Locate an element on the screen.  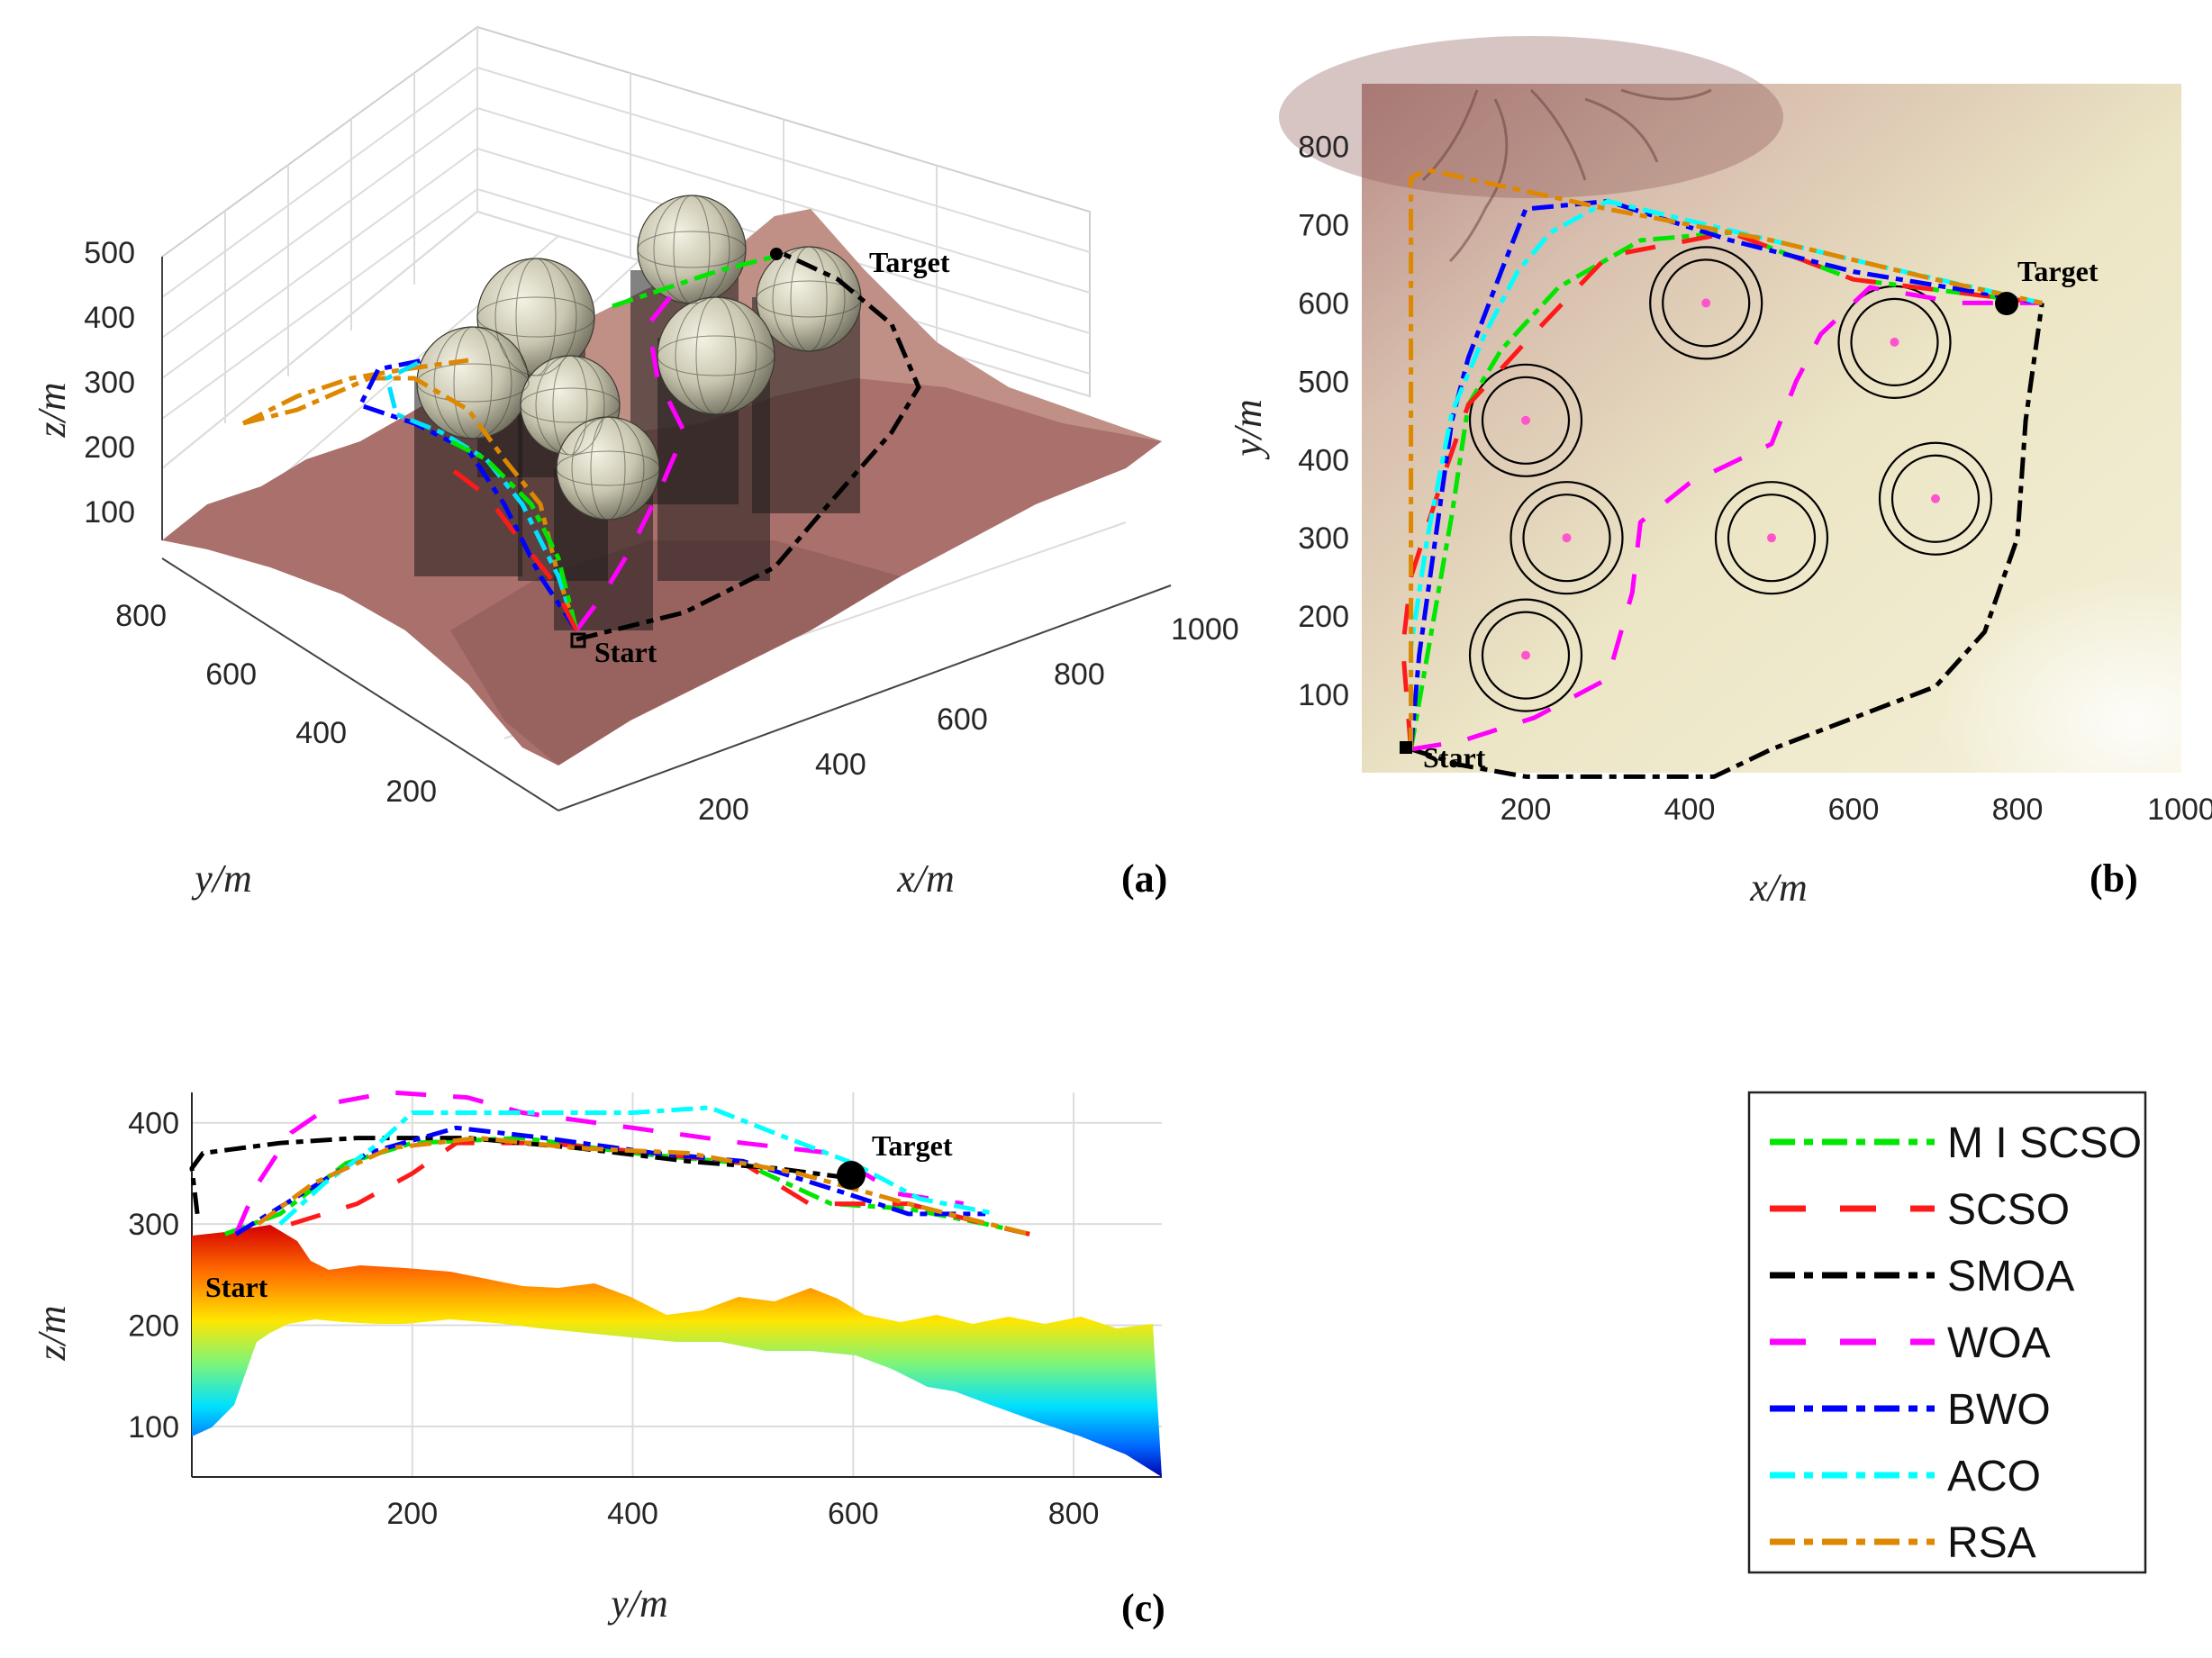
panel-label-b: (b) is located at coordinates (2114, 878).